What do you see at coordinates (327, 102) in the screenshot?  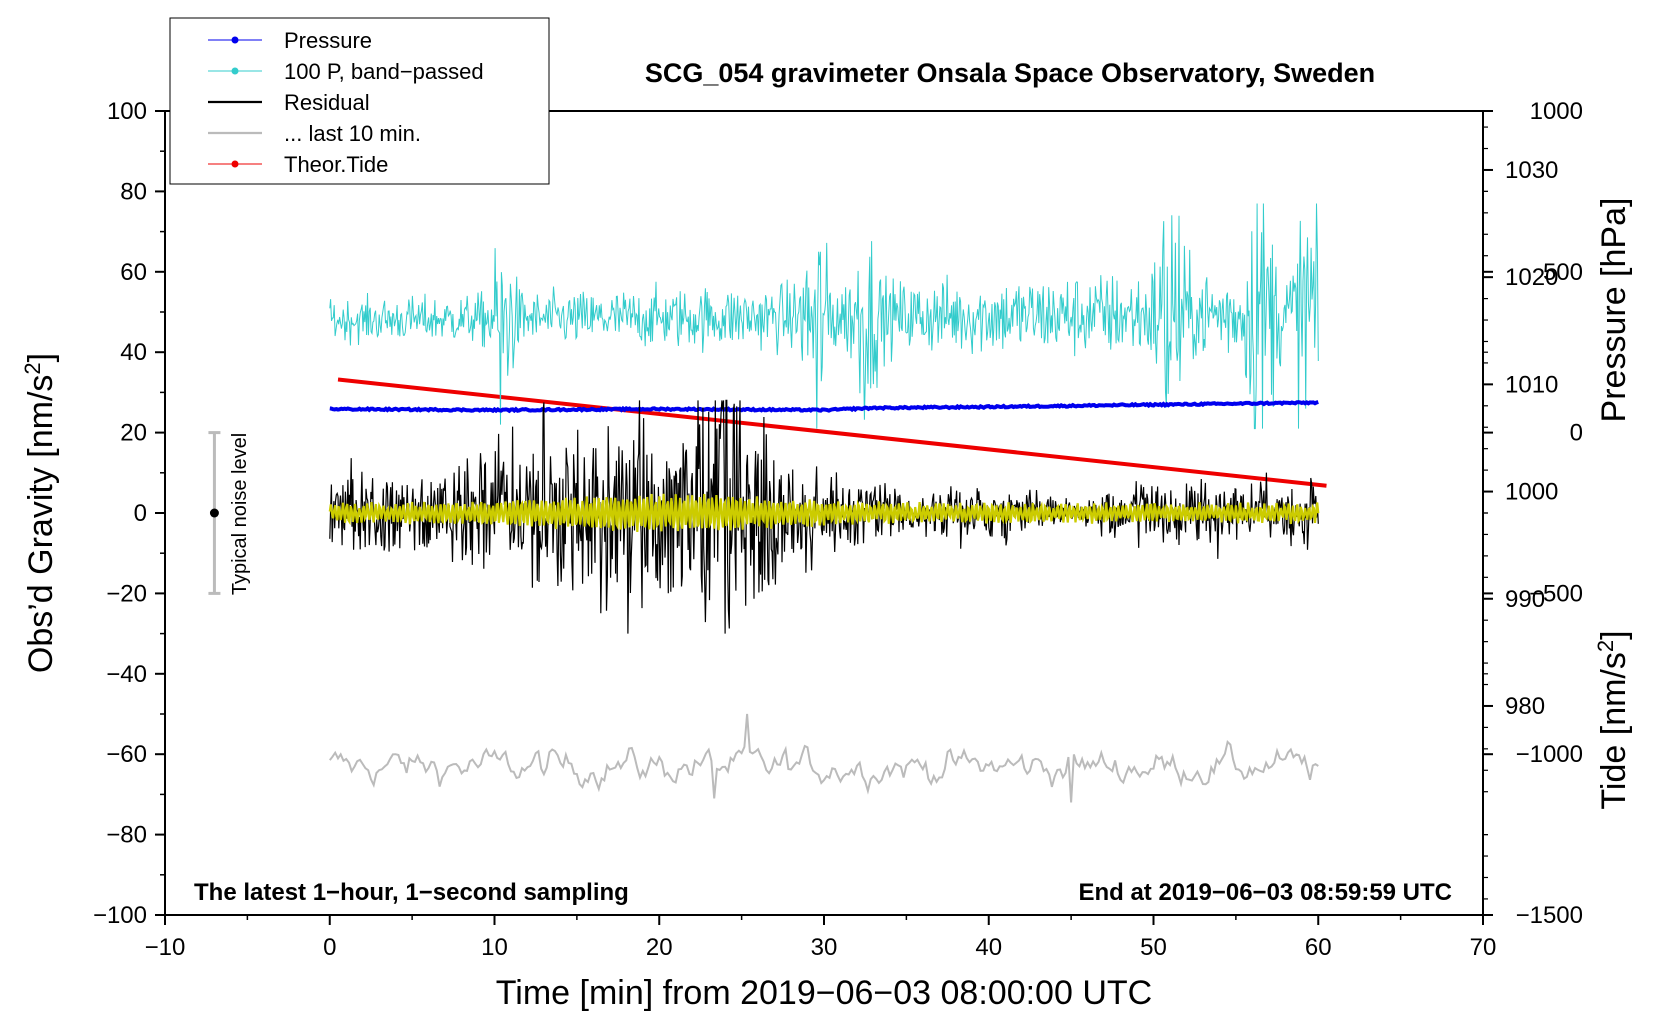 I see `svg-text: Residual` at bounding box center [327, 102].